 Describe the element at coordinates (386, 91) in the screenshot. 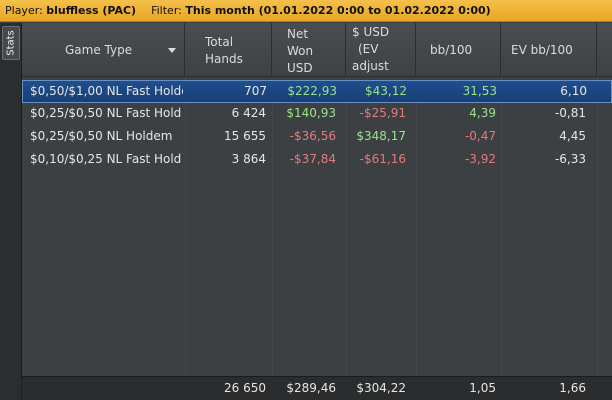

I see `cell-ev-usd: $43,12` at that location.